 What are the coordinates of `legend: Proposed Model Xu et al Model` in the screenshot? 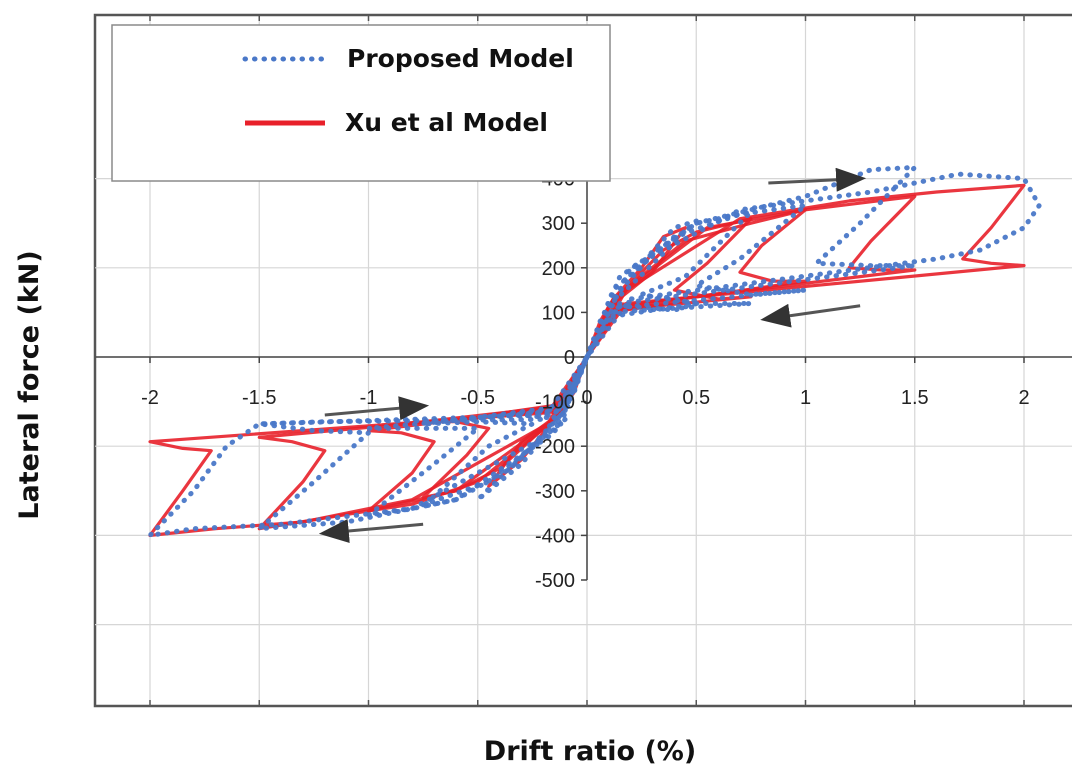 It's located at (361, 103).